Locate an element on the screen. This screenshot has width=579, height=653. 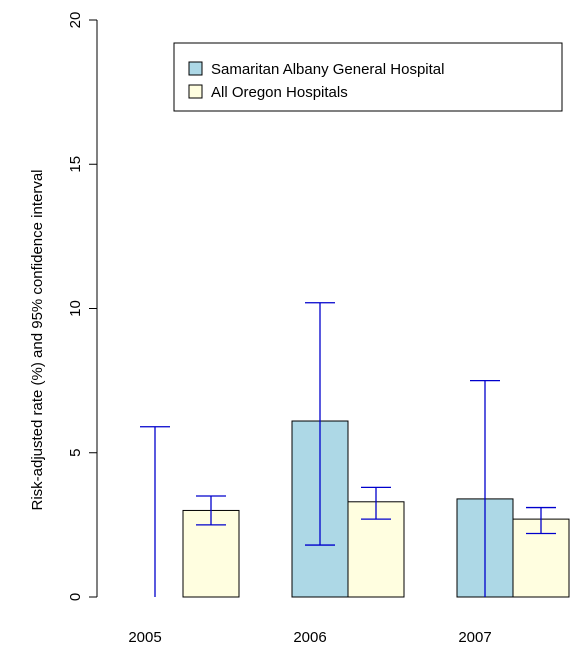
y-tick-label: 20 is located at coordinates (75, 20).